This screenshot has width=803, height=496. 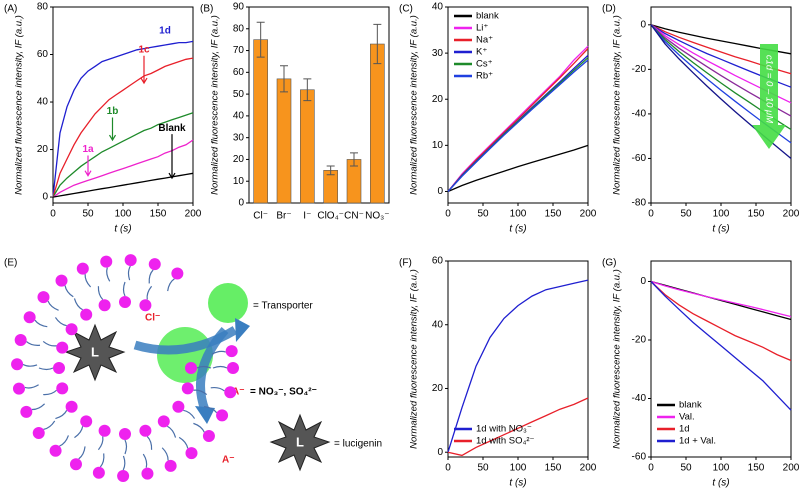 What do you see at coordinates (687, 417) in the screenshot?
I see `legend-label: Val.` at bounding box center [687, 417].